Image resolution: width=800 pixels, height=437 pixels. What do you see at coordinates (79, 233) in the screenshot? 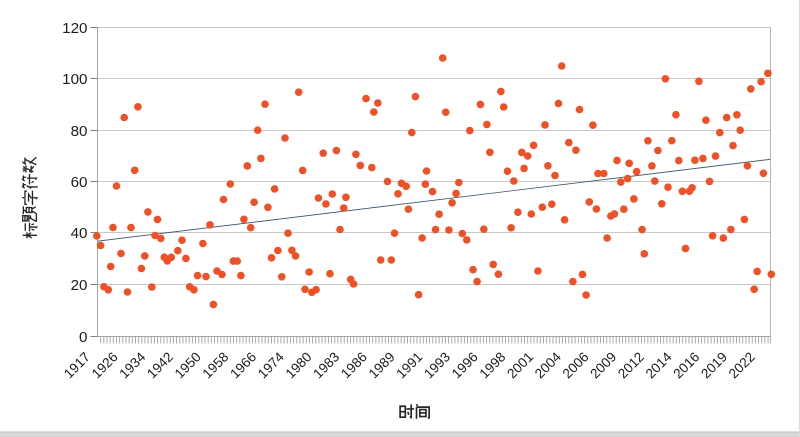
I see `svg-text: 40` at bounding box center [79, 233].